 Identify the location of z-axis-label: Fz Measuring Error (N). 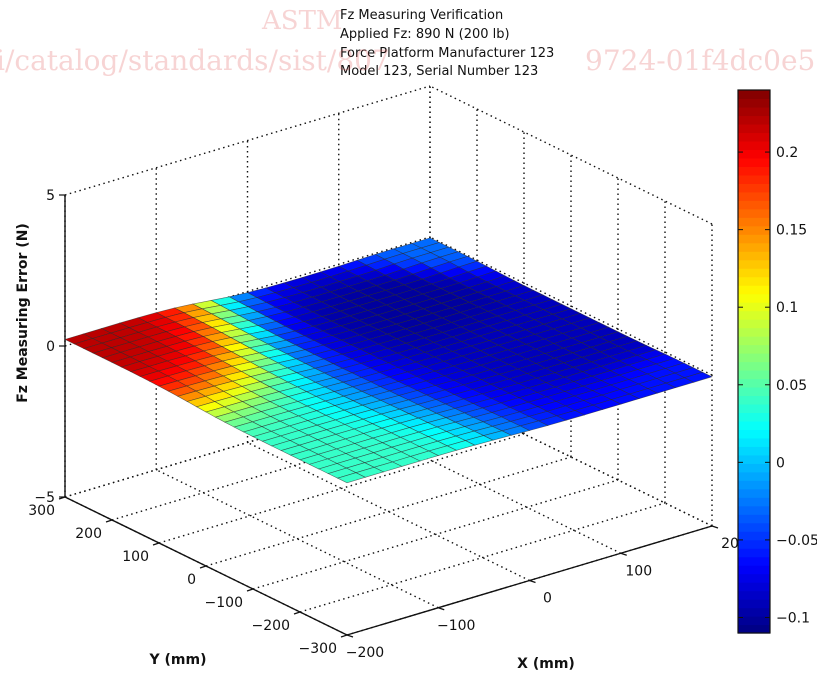
(23, 313).